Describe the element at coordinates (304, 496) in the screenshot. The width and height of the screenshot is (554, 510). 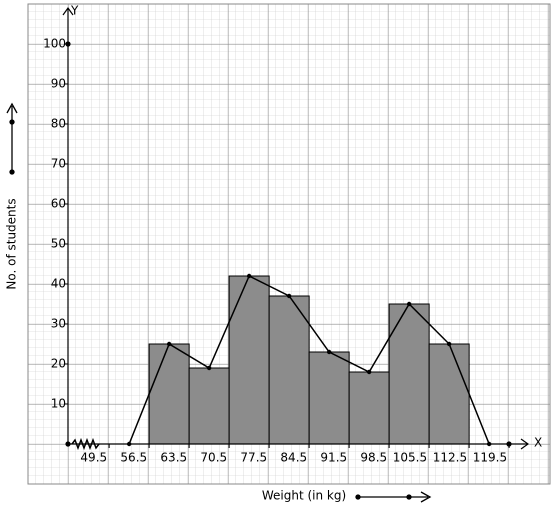
I see `x-axis-label: Weight (in kg)` at that location.